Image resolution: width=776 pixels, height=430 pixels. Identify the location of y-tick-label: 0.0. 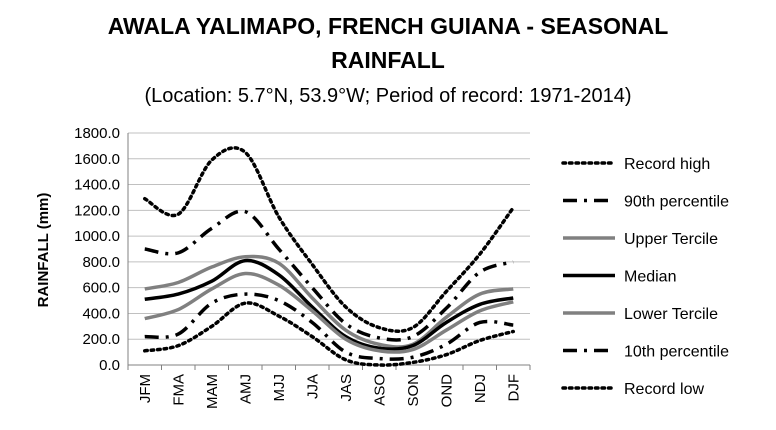
(109, 365).